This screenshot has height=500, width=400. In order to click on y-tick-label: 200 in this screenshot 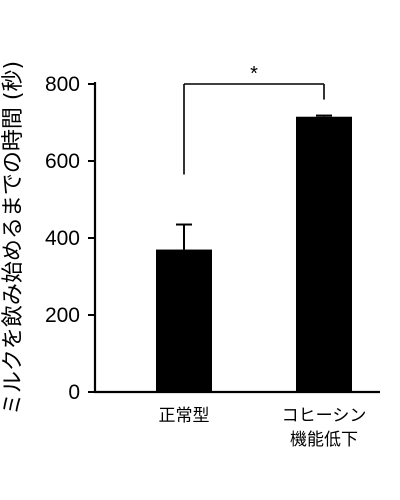, I will do `click(62, 315)`.